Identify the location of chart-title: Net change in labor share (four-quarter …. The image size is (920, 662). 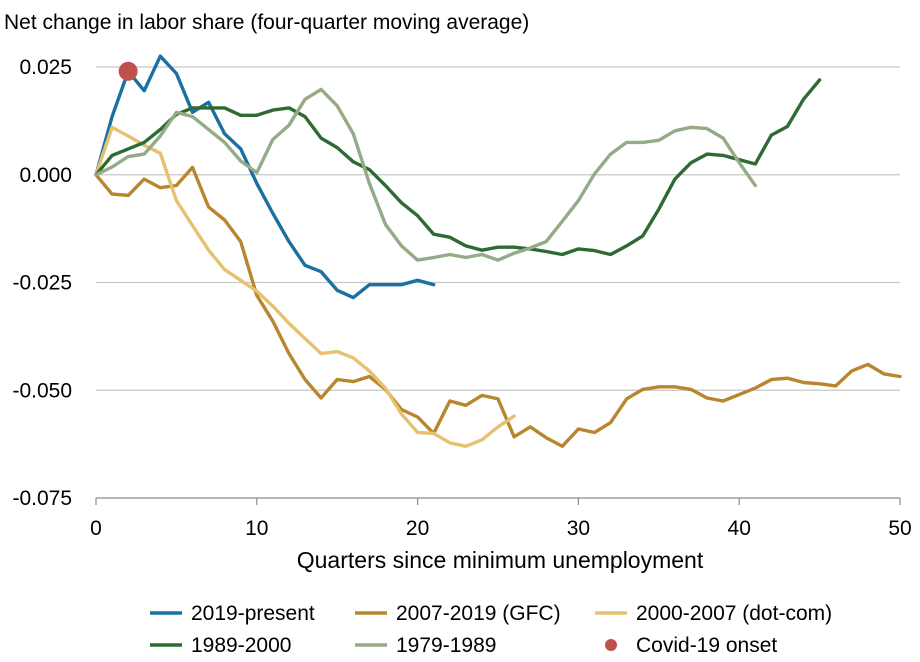
(266, 22).